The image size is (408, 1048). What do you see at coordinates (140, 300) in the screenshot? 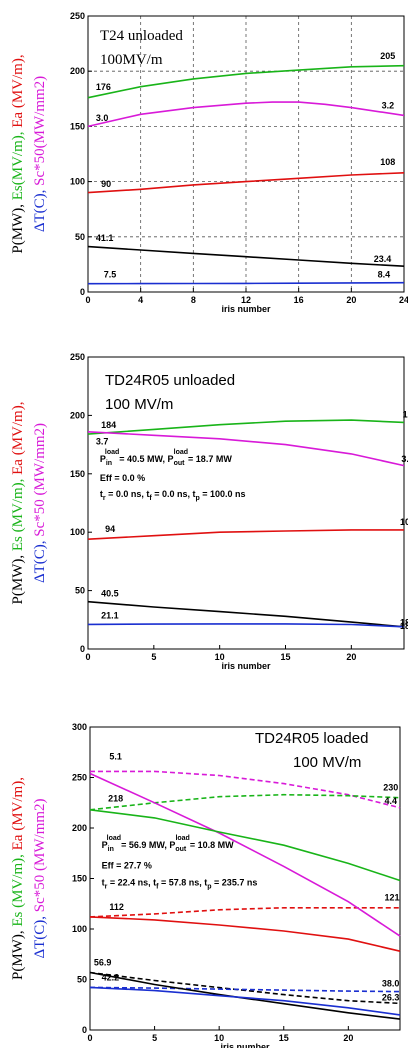
I see `x-tick-label: 4` at bounding box center [140, 300].